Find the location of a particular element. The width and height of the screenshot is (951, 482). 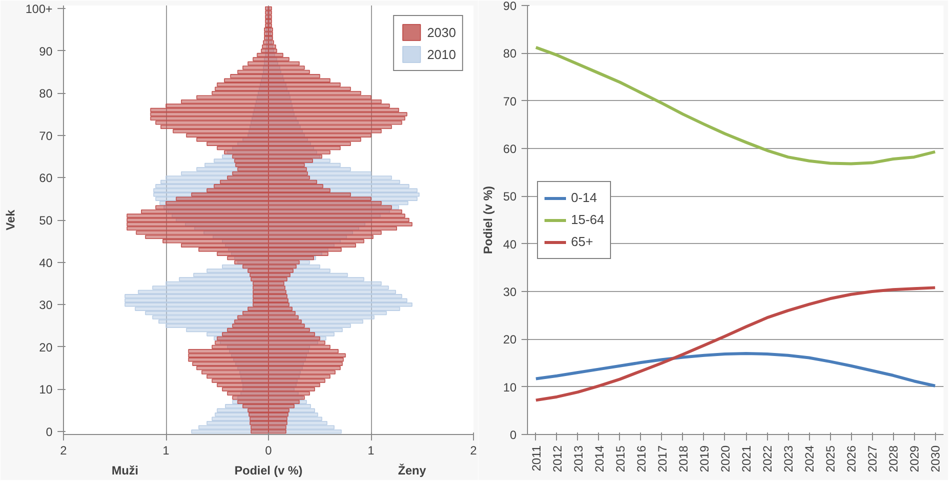

legend-label: 15-64 is located at coordinates (587, 219).